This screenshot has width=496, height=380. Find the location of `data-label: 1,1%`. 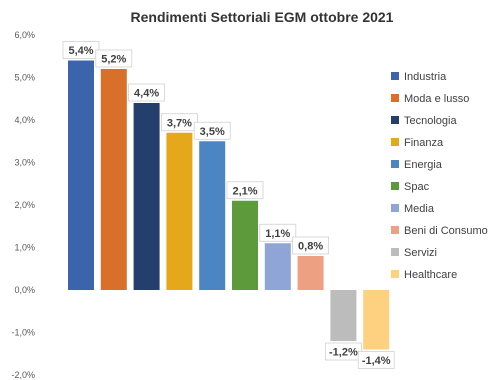

data-label: 1,1% is located at coordinates (277, 234).